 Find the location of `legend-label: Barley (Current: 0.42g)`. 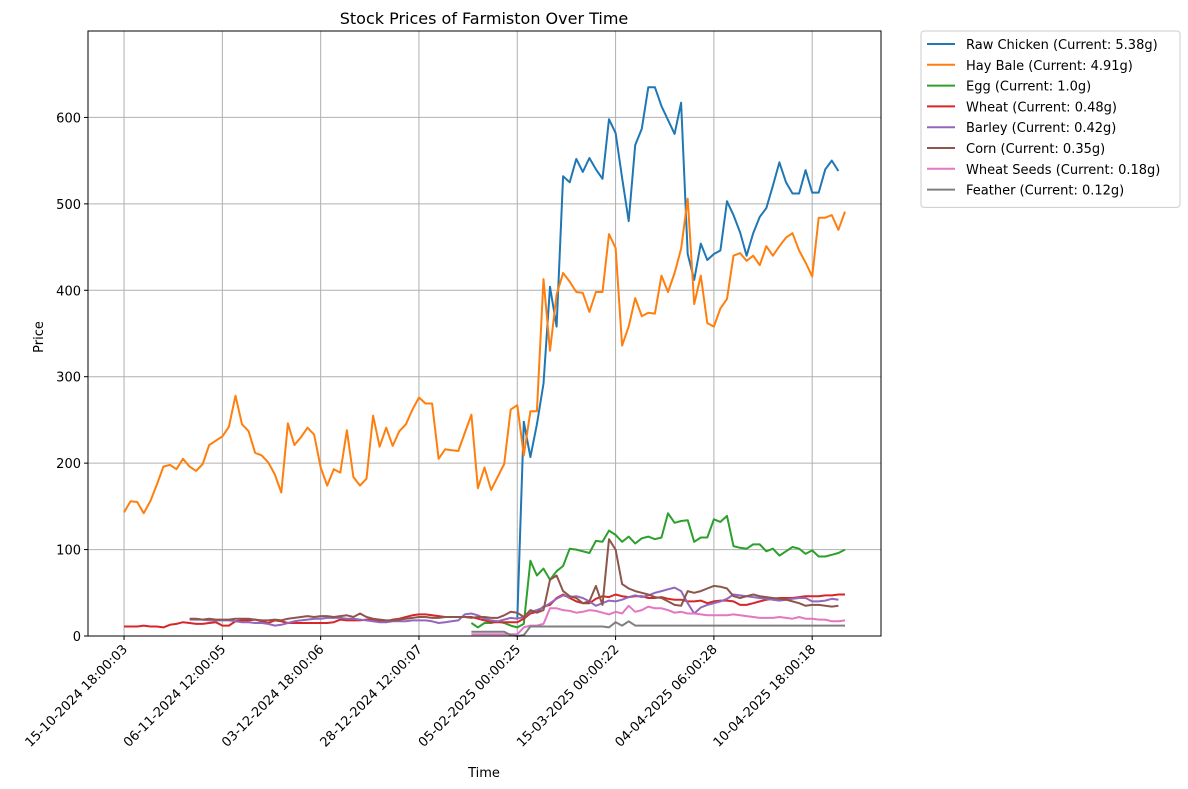

legend-label: Barley (Current: 0.42g) is located at coordinates (1041, 128).